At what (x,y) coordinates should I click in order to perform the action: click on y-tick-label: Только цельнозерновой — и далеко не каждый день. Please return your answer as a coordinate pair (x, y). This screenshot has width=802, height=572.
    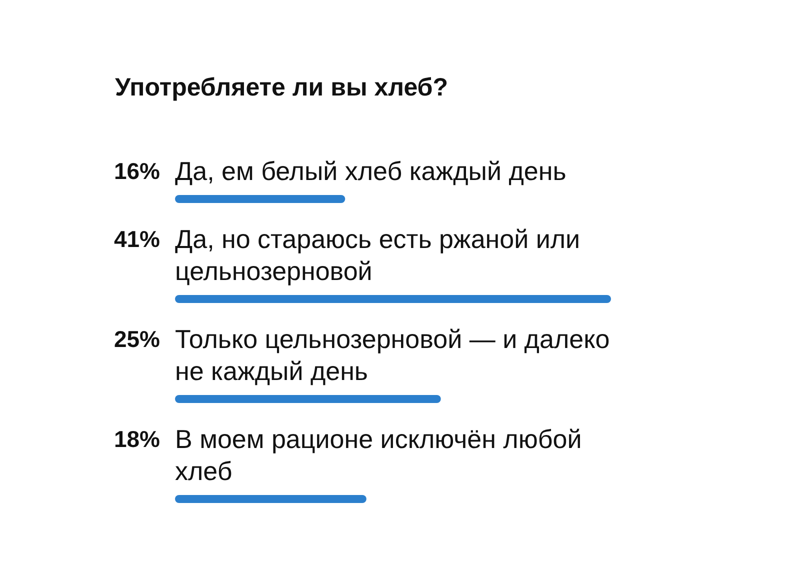
    Looking at the image, I should click on (392, 355).